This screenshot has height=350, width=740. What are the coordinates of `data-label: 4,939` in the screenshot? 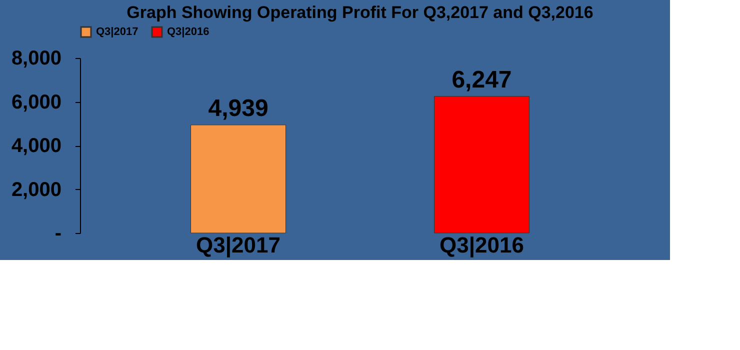 It's located at (238, 108).